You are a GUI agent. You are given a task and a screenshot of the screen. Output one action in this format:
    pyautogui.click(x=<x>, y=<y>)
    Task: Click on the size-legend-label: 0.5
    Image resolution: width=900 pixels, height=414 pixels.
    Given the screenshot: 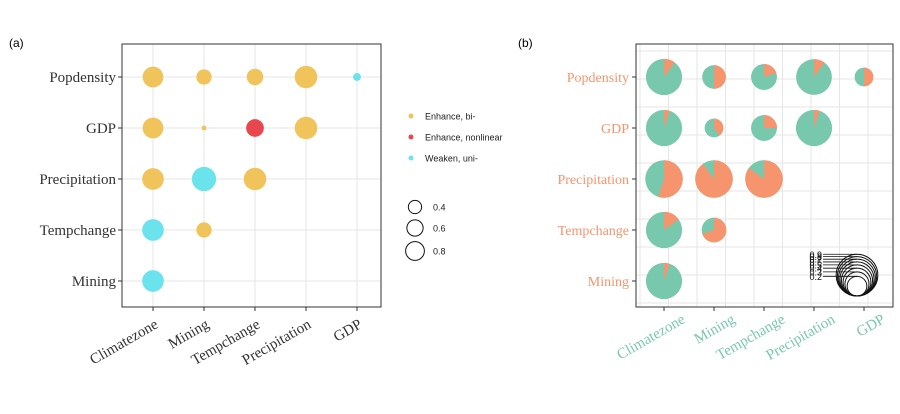 What is the action you would take?
    pyautogui.click(x=815, y=265)
    